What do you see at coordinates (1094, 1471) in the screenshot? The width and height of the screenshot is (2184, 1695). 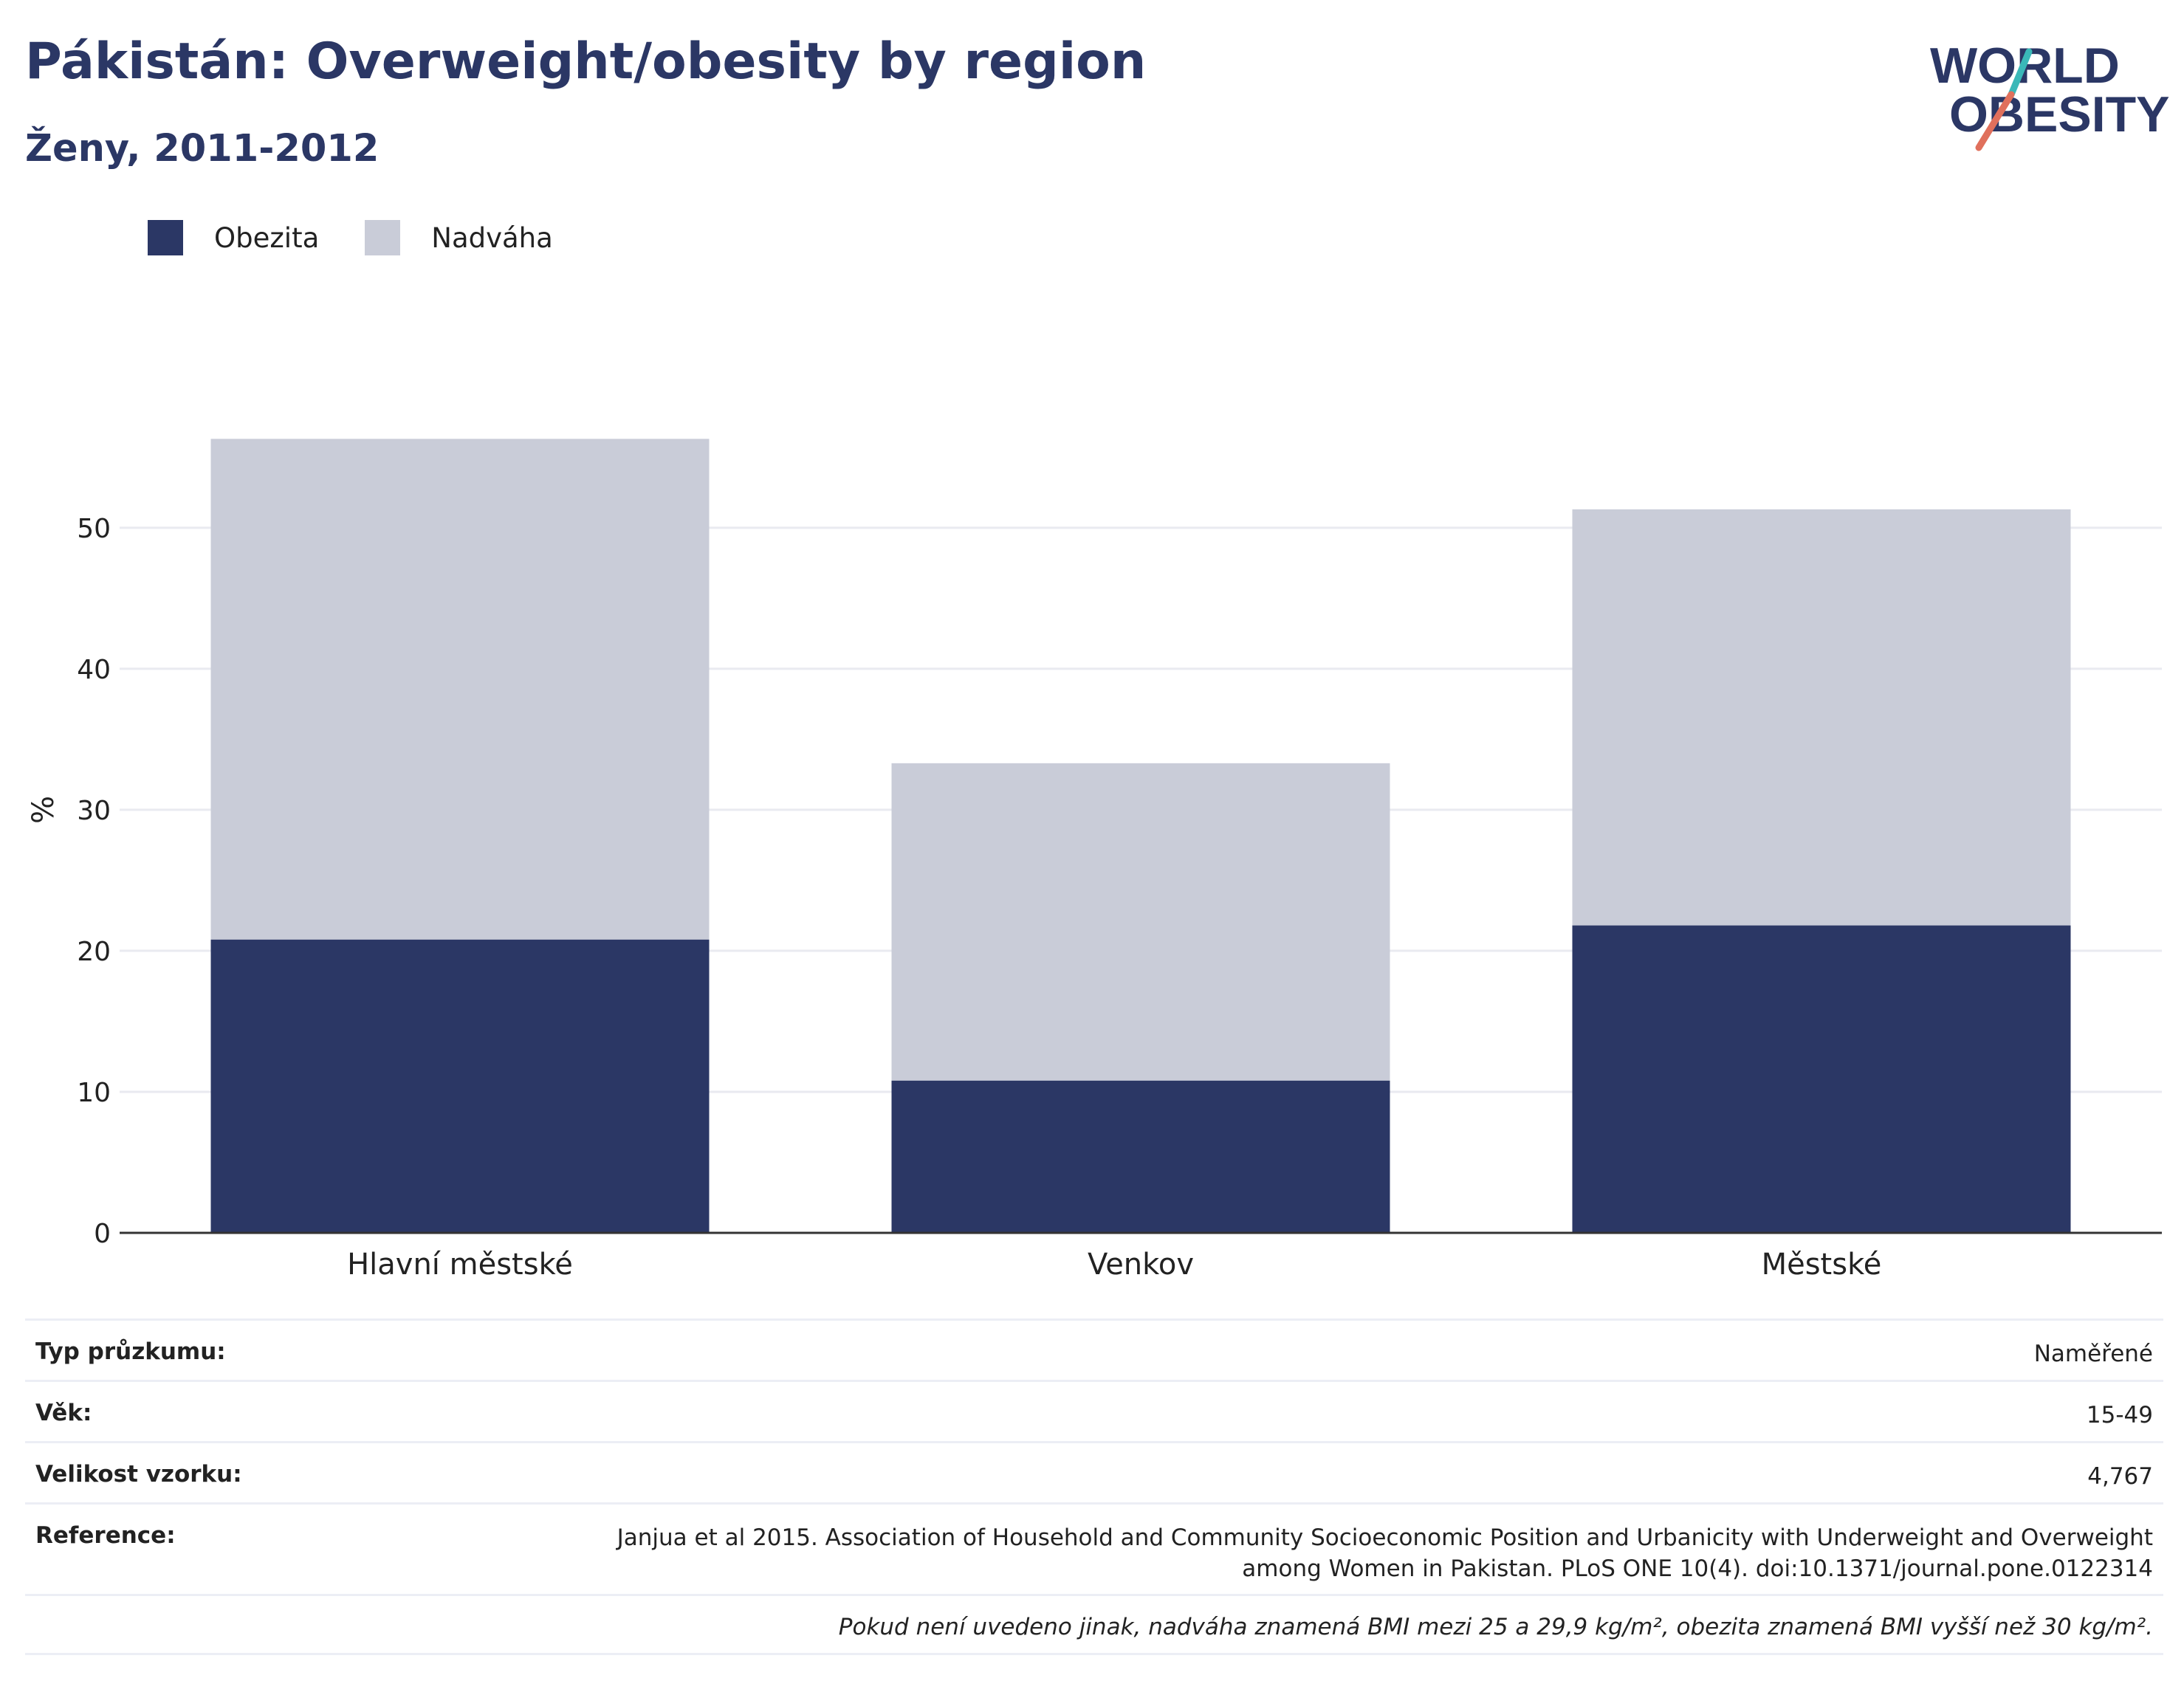 I see `info-row-sample-size: Velikost vzorku: 4,767` at bounding box center [1094, 1471].